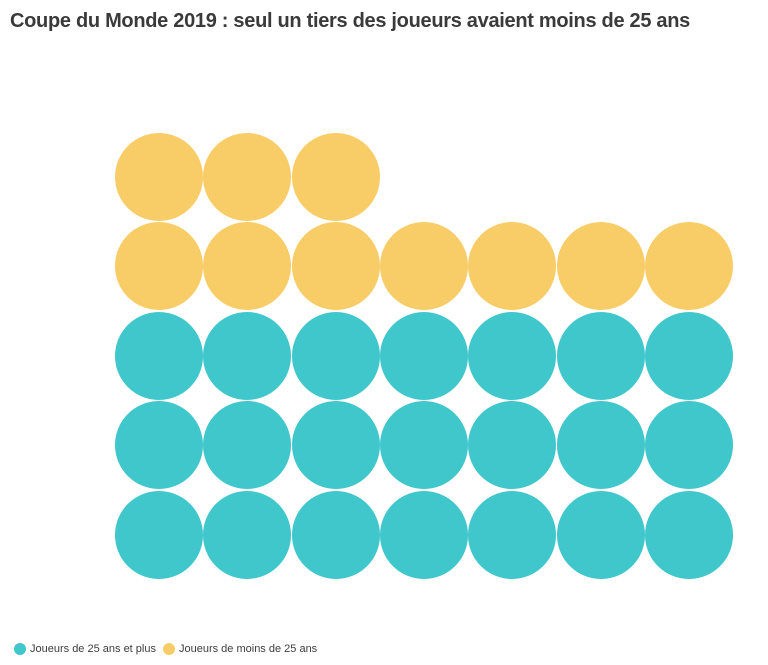  What do you see at coordinates (20, 649) in the screenshot?
I see `legend-dot-over25-icon` at bounding box center [20, 649].